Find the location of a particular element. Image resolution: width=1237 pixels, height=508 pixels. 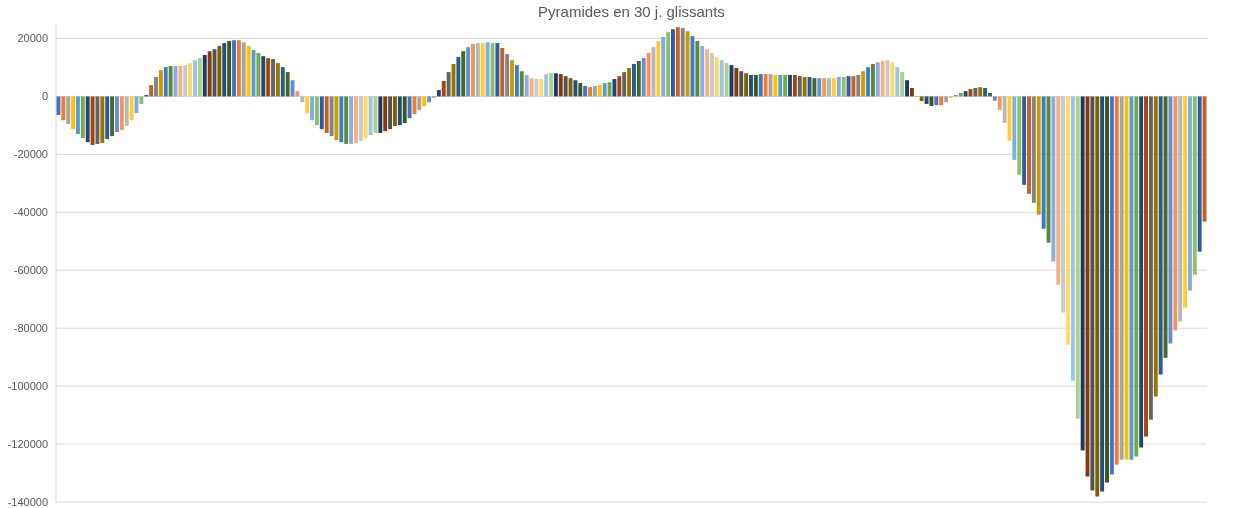

y-tick-label: 20000 is located at coordinates (32, 38).